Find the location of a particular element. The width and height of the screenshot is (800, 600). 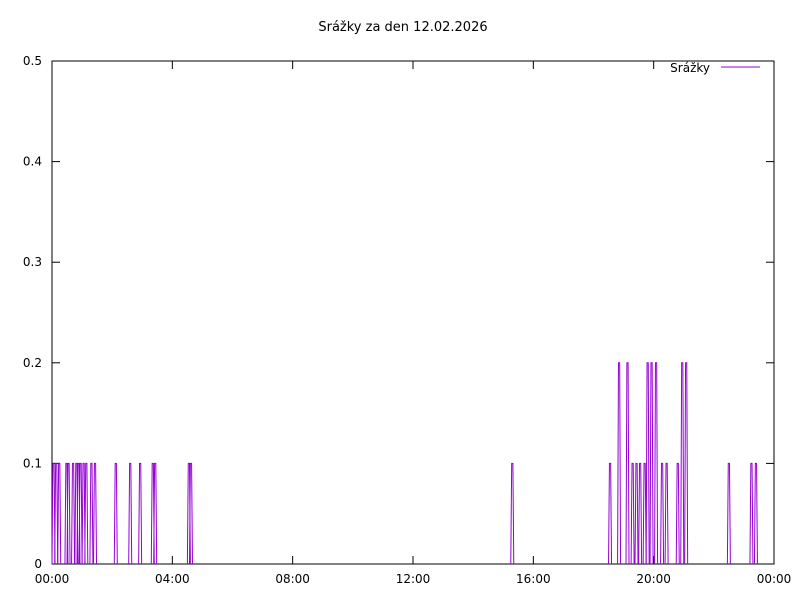

y-tick-label: 0.3 is located at coordinates (32, 262).